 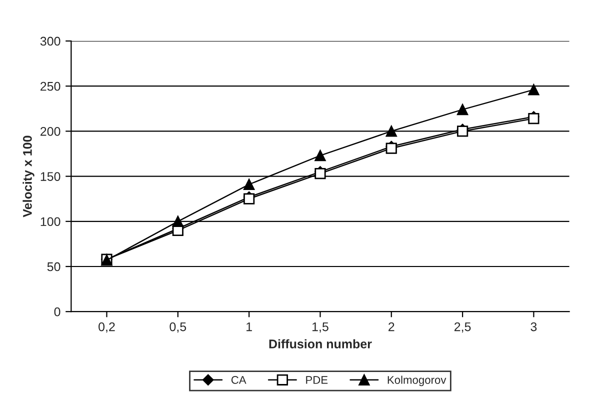 I want to click on x-tick-label: 0,5, so click(x=178, y=327).